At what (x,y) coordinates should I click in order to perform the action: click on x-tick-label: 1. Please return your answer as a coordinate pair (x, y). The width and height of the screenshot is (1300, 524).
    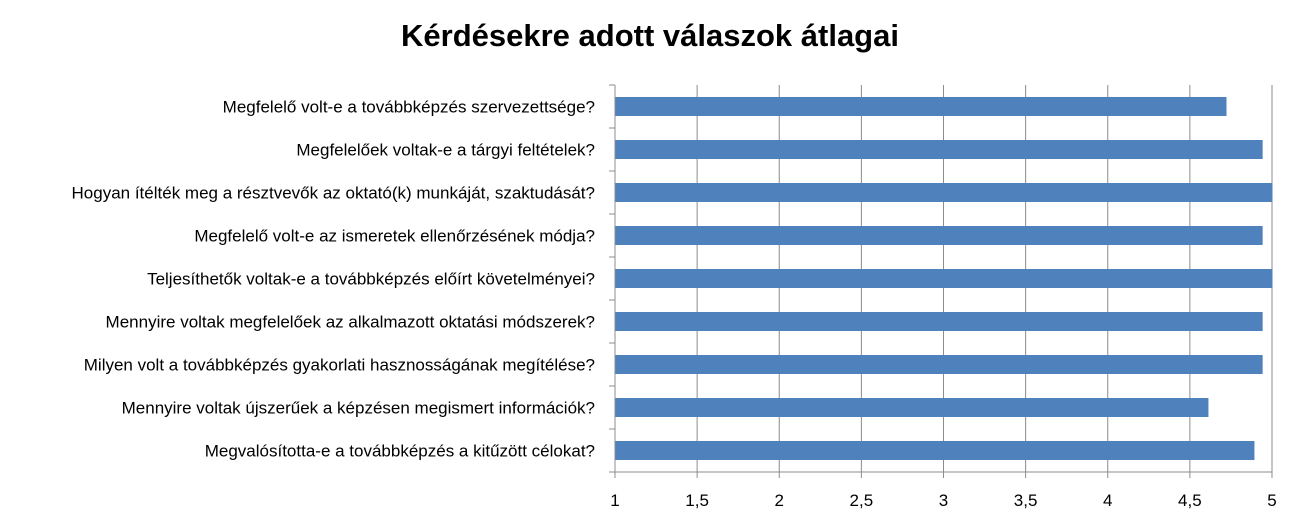
    Looking at the image, I should click on (614, 500).